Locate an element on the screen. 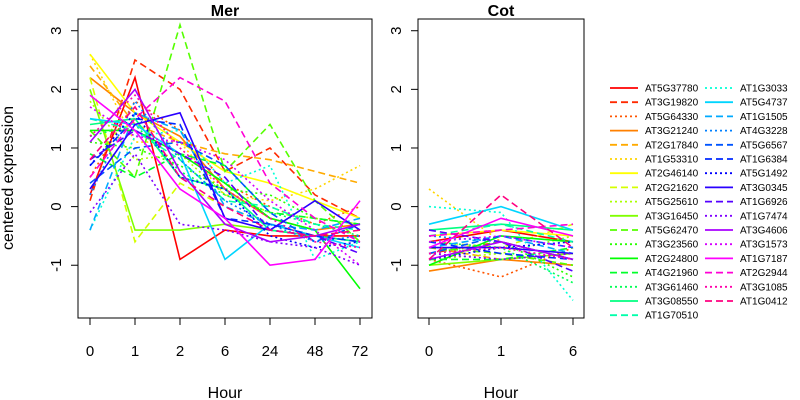  legend-label: AT3G0345 is located at coordinates (764, 188).